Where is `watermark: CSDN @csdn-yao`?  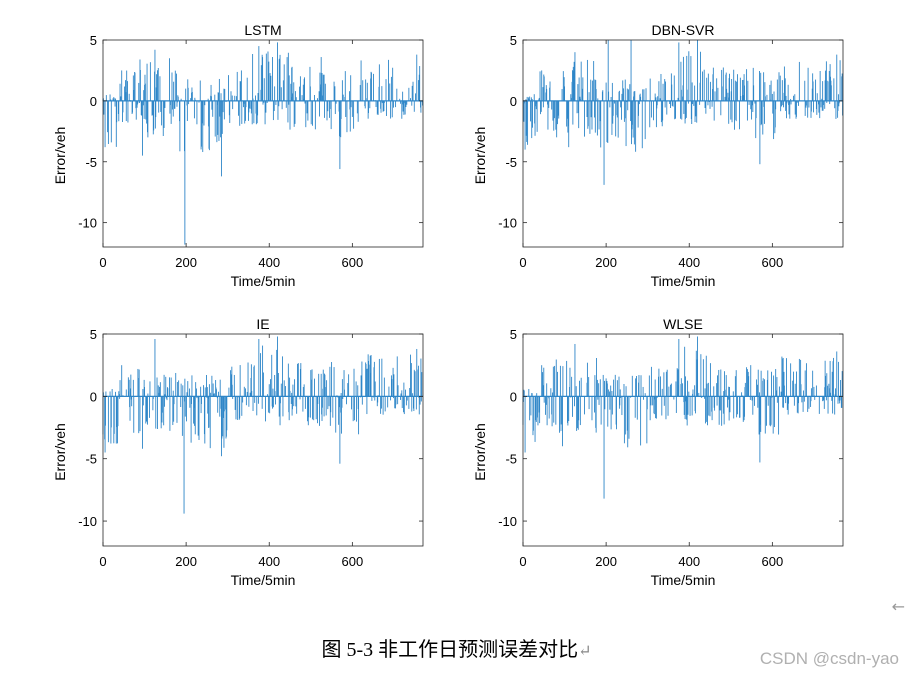
watermark: CSDN @csdn-yao is located at coordinates (829, 658).